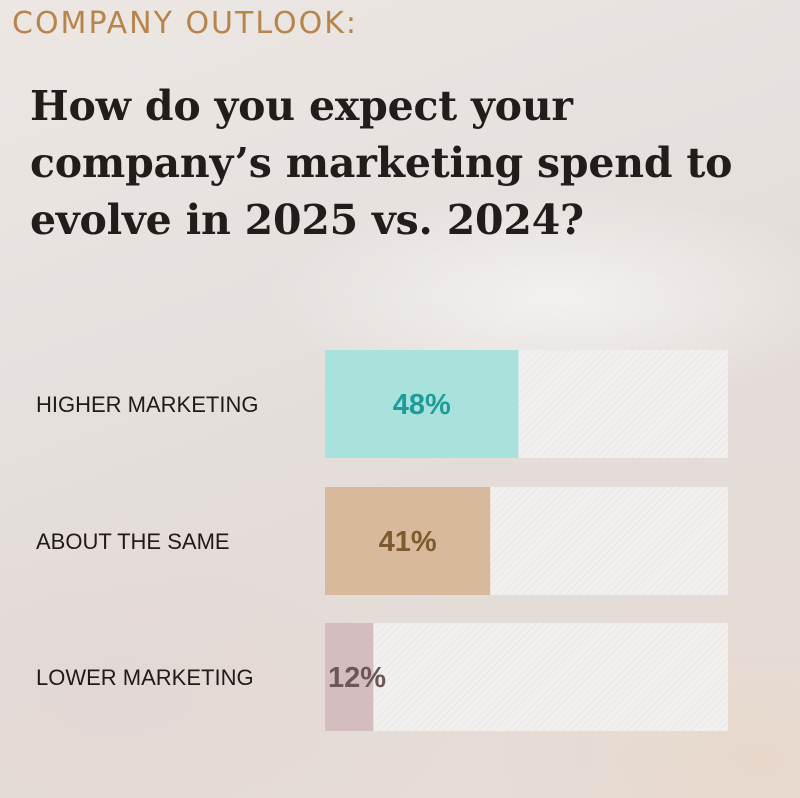 The width and height of the screenshot is (800, 798). Describe the element at coordinates (147, 404) in the screenshot. I see `category-label: HIGHER MARKETING` at that location.